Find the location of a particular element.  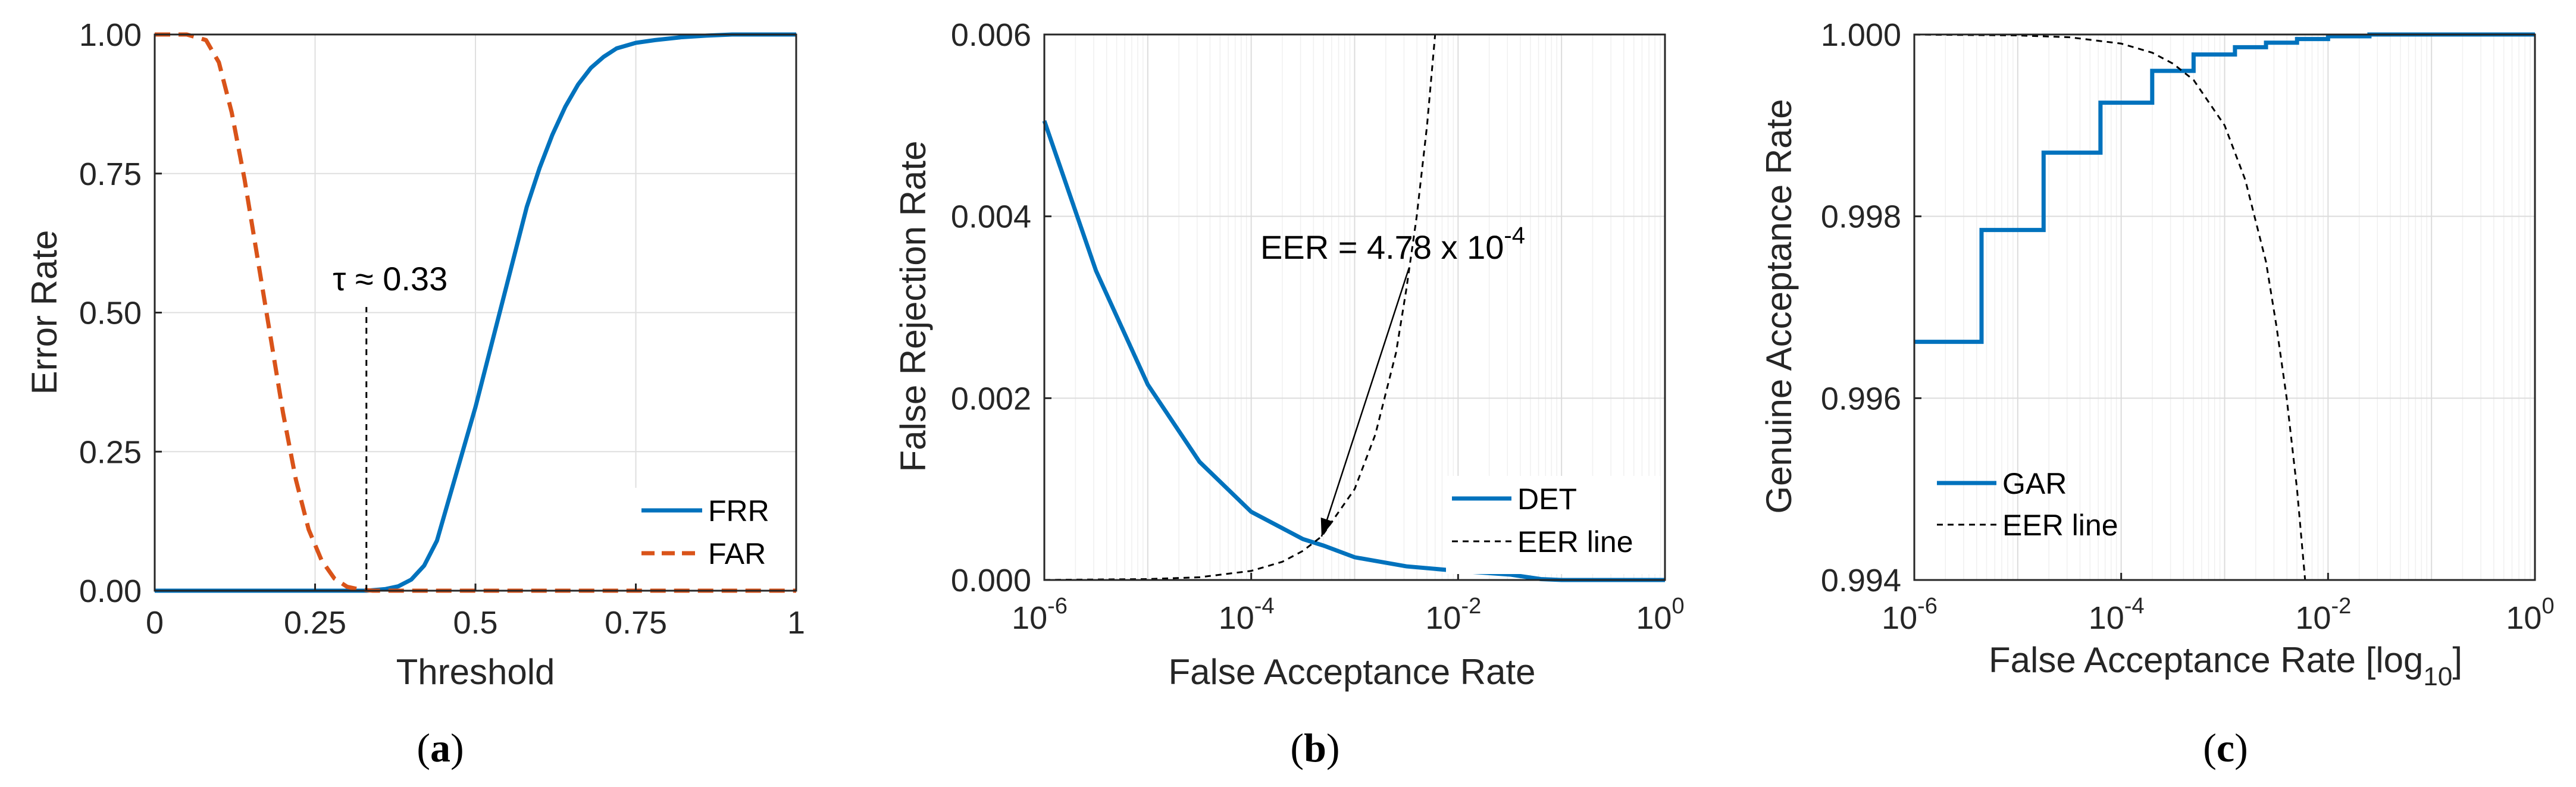

caption-b: (b) is located at coordinates (1314, 747).